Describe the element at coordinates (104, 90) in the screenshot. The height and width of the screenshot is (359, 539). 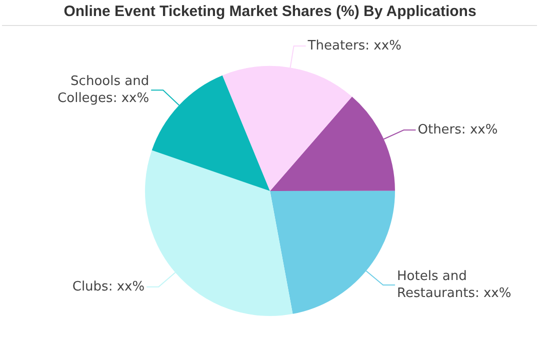
I see `slice-label: Schools and Colleges: xx%` at that location.